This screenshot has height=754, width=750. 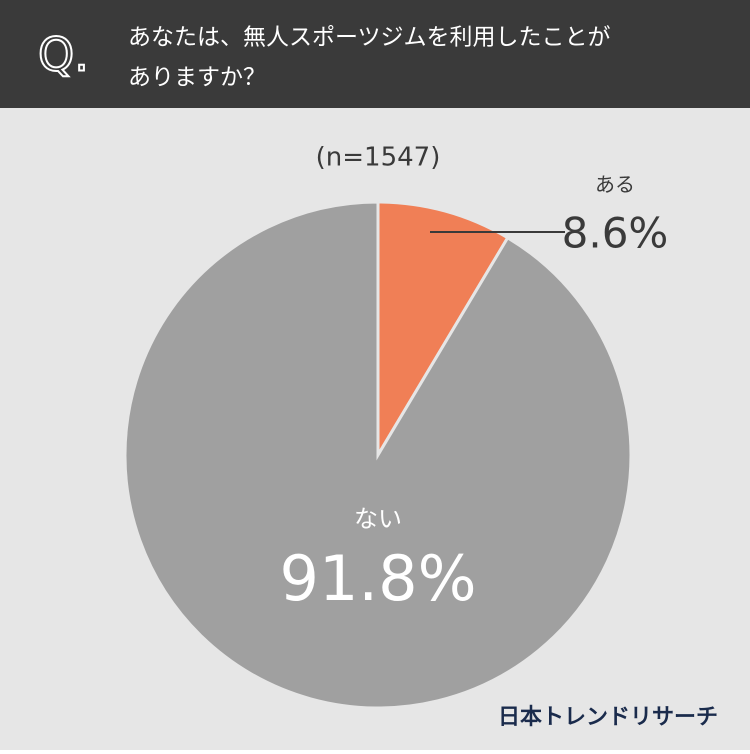 I want to click on brand-logo: 日本トレンドリサーチ, so click(x=608, y=717).